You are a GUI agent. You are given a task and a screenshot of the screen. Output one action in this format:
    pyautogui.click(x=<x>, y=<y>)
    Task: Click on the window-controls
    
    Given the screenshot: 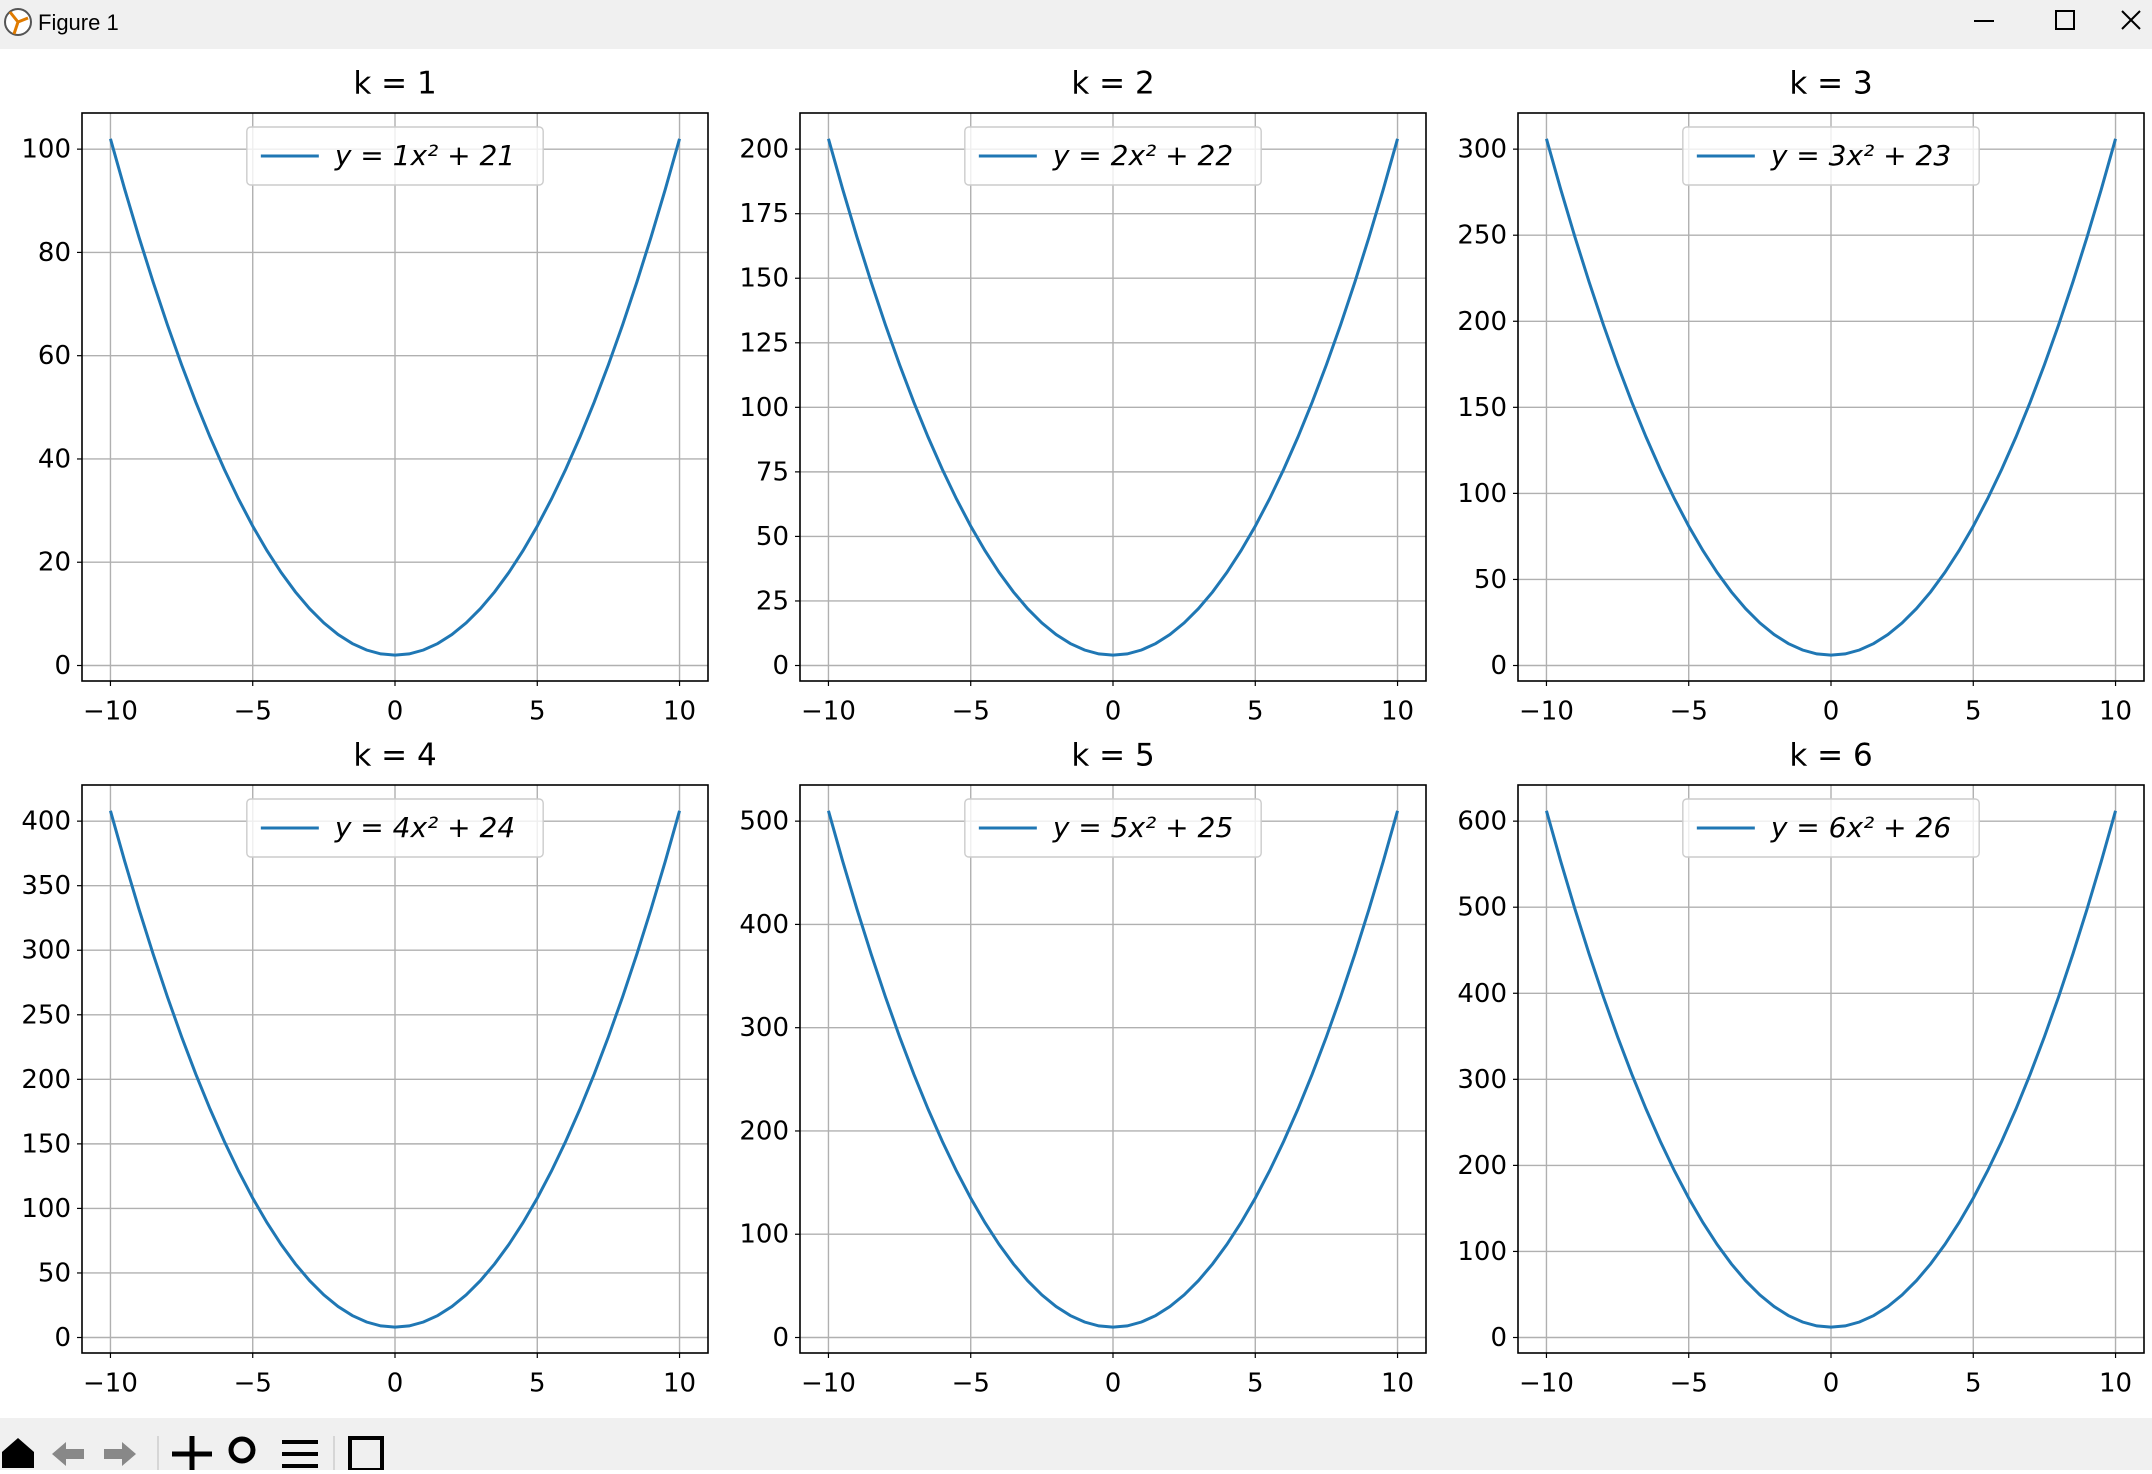 What is the action you would take?
    pyautogui.click(x=2052, y=24)
    